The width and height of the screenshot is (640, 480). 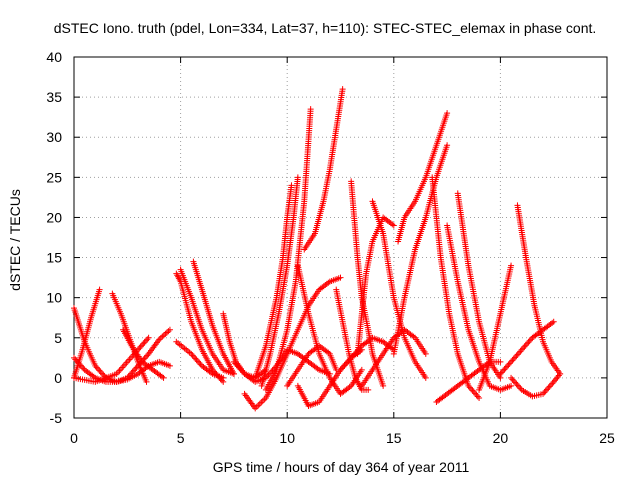 What do you see at coordinates (54, 217) in the screenshot?
I see `y-tick-label: 20` at bounding box center [54, 217].